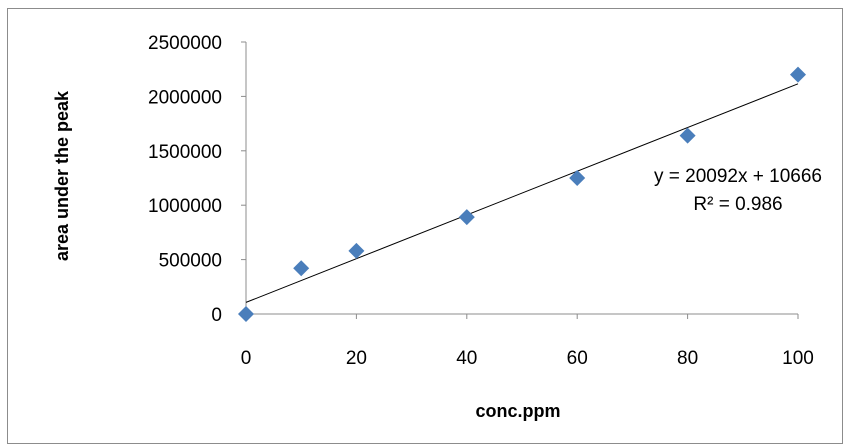  I want to click on y-axis-ticks: 0 500000 1000000 1500000 2000000 2500000, so click(197, 179).